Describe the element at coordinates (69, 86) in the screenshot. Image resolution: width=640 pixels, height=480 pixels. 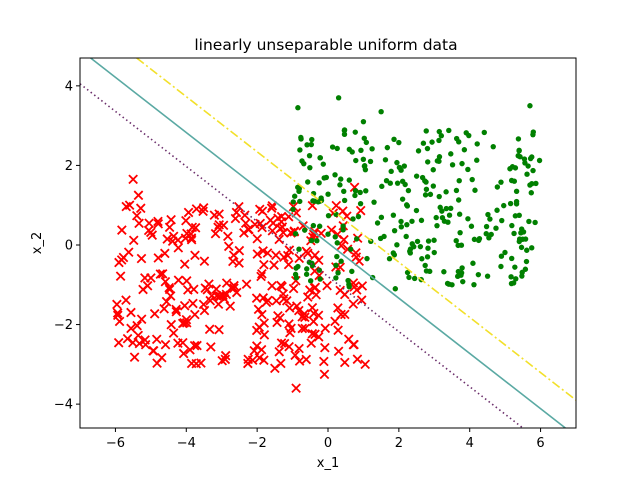
I see `y-tick-label: 4` at that location.